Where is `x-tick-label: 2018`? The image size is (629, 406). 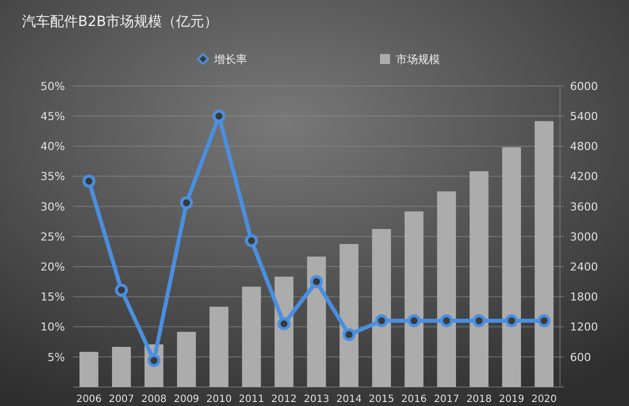 x-tick-label: 2018 is located at coordinates (479, 399).